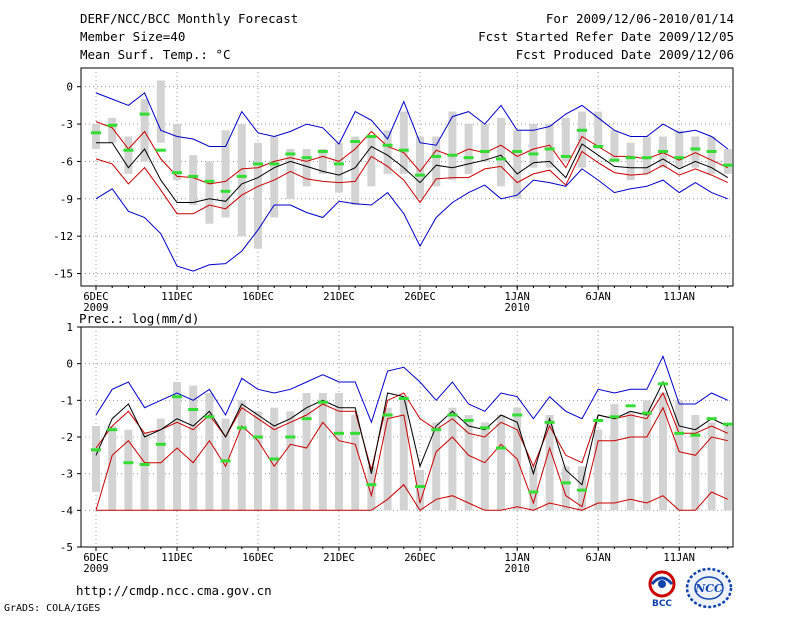  What do you see at coordinates (66, 437) in the screenshot?
I see `y-tick-label: -2` at bounding box center [66, 437].